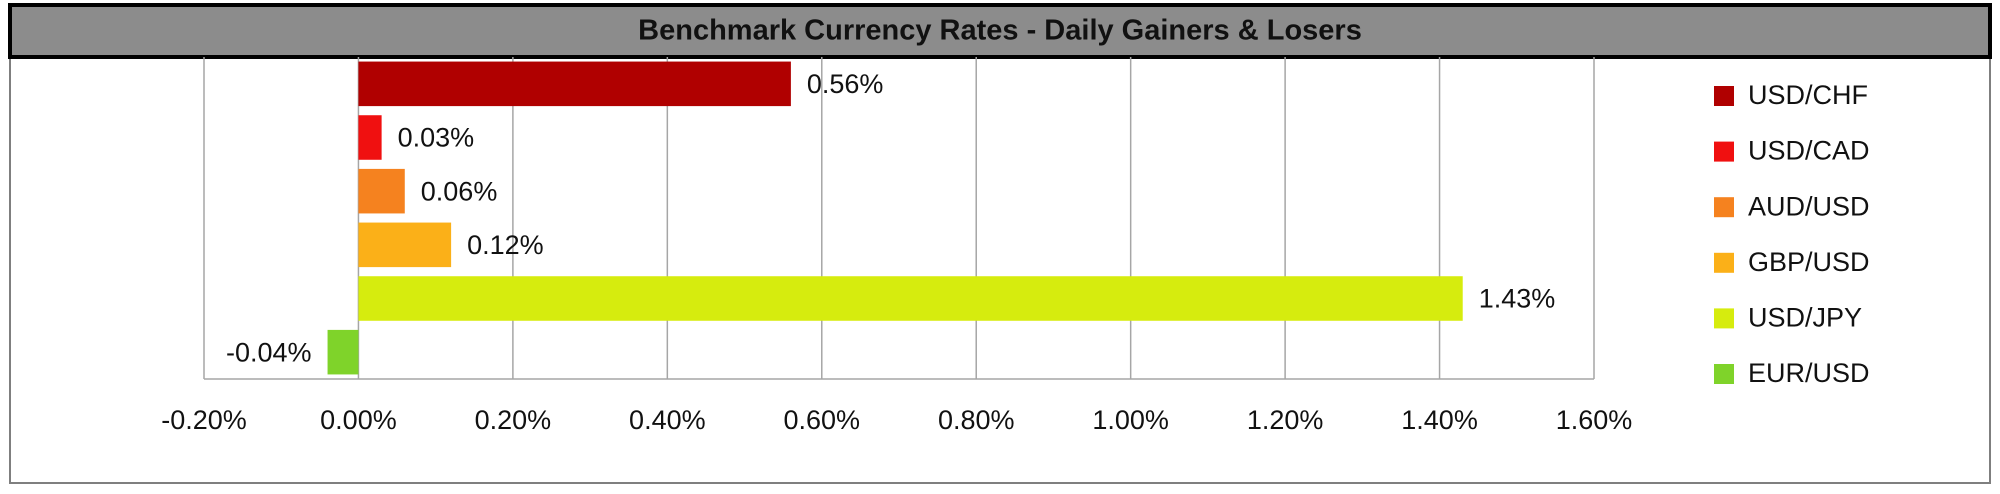 The height and width of the screenshot is (494, 2000). Describe the element at coordinates (505, 245) in the screenshot. I see `data-label: 0.12%` at that location.